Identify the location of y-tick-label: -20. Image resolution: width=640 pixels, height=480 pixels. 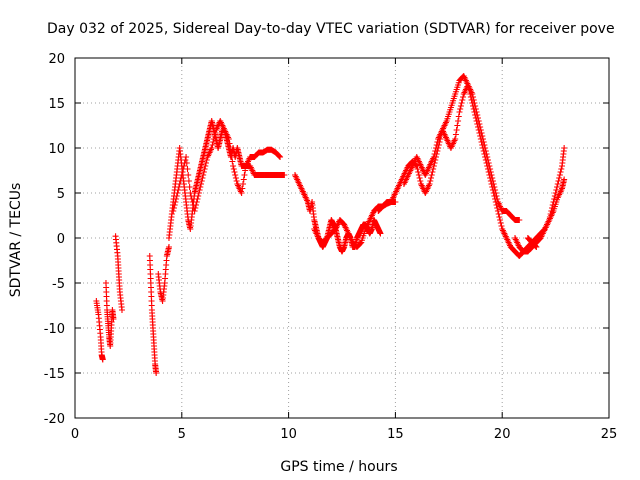
(54, 419).